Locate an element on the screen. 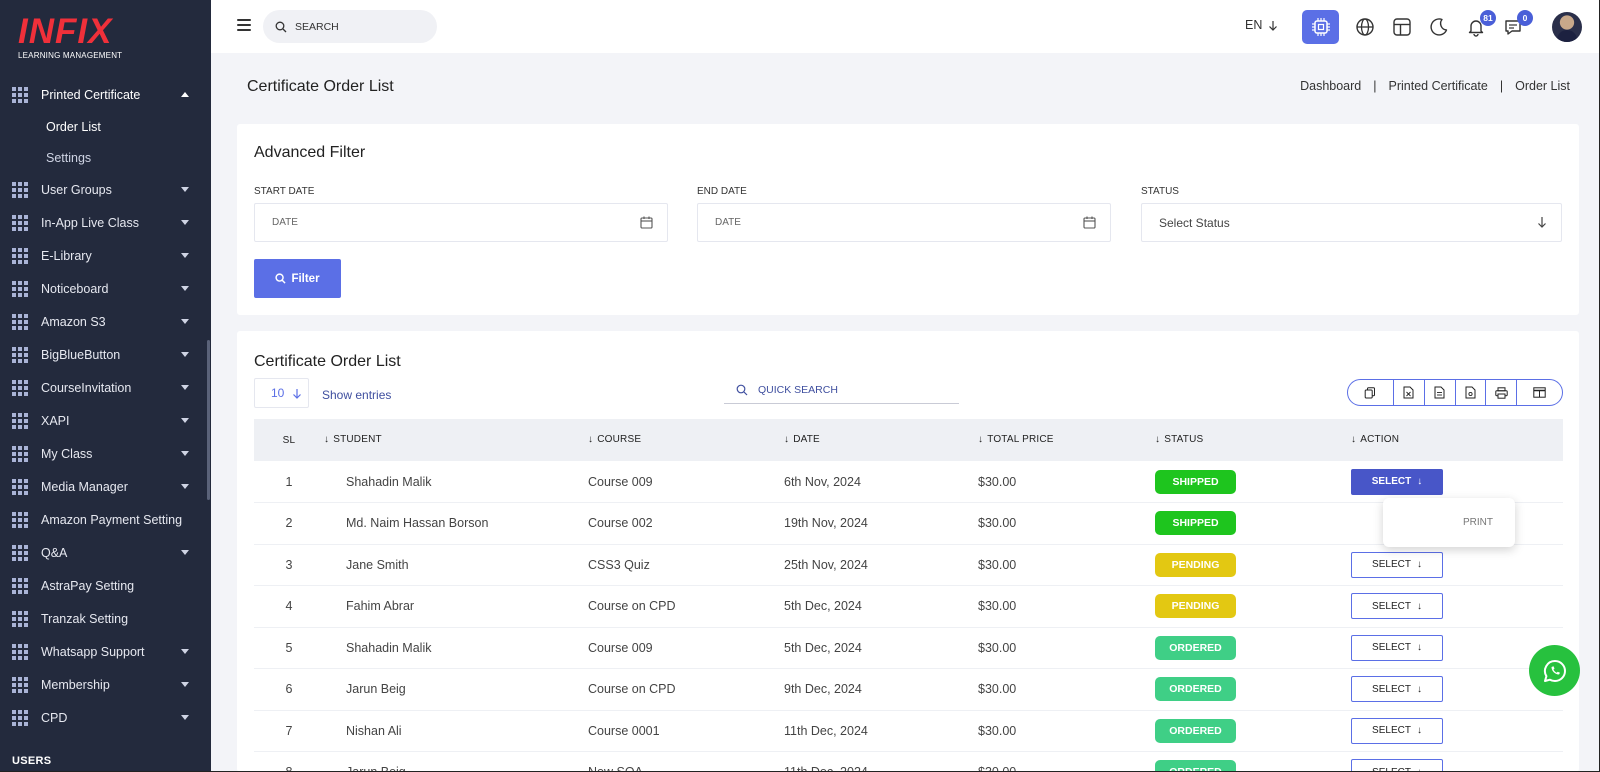 This screenshot has height=772, width=1600. sidebar-scrollbar is located at coordinates (208, 420).